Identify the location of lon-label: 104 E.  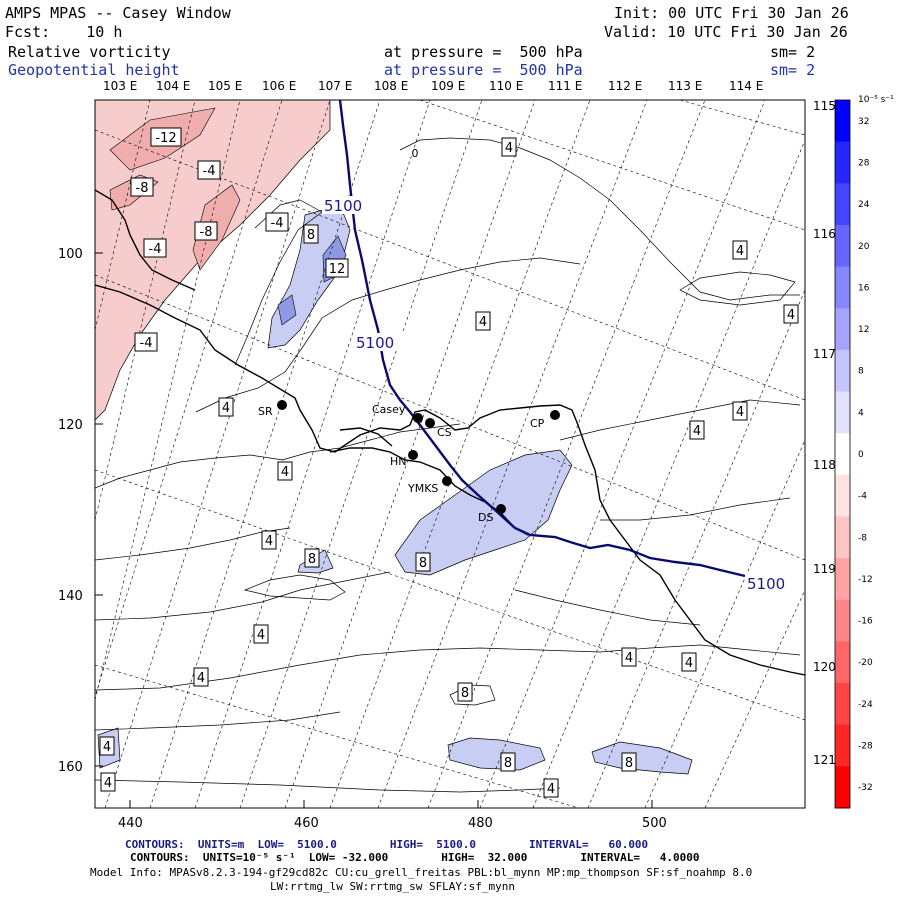
(173, 86).